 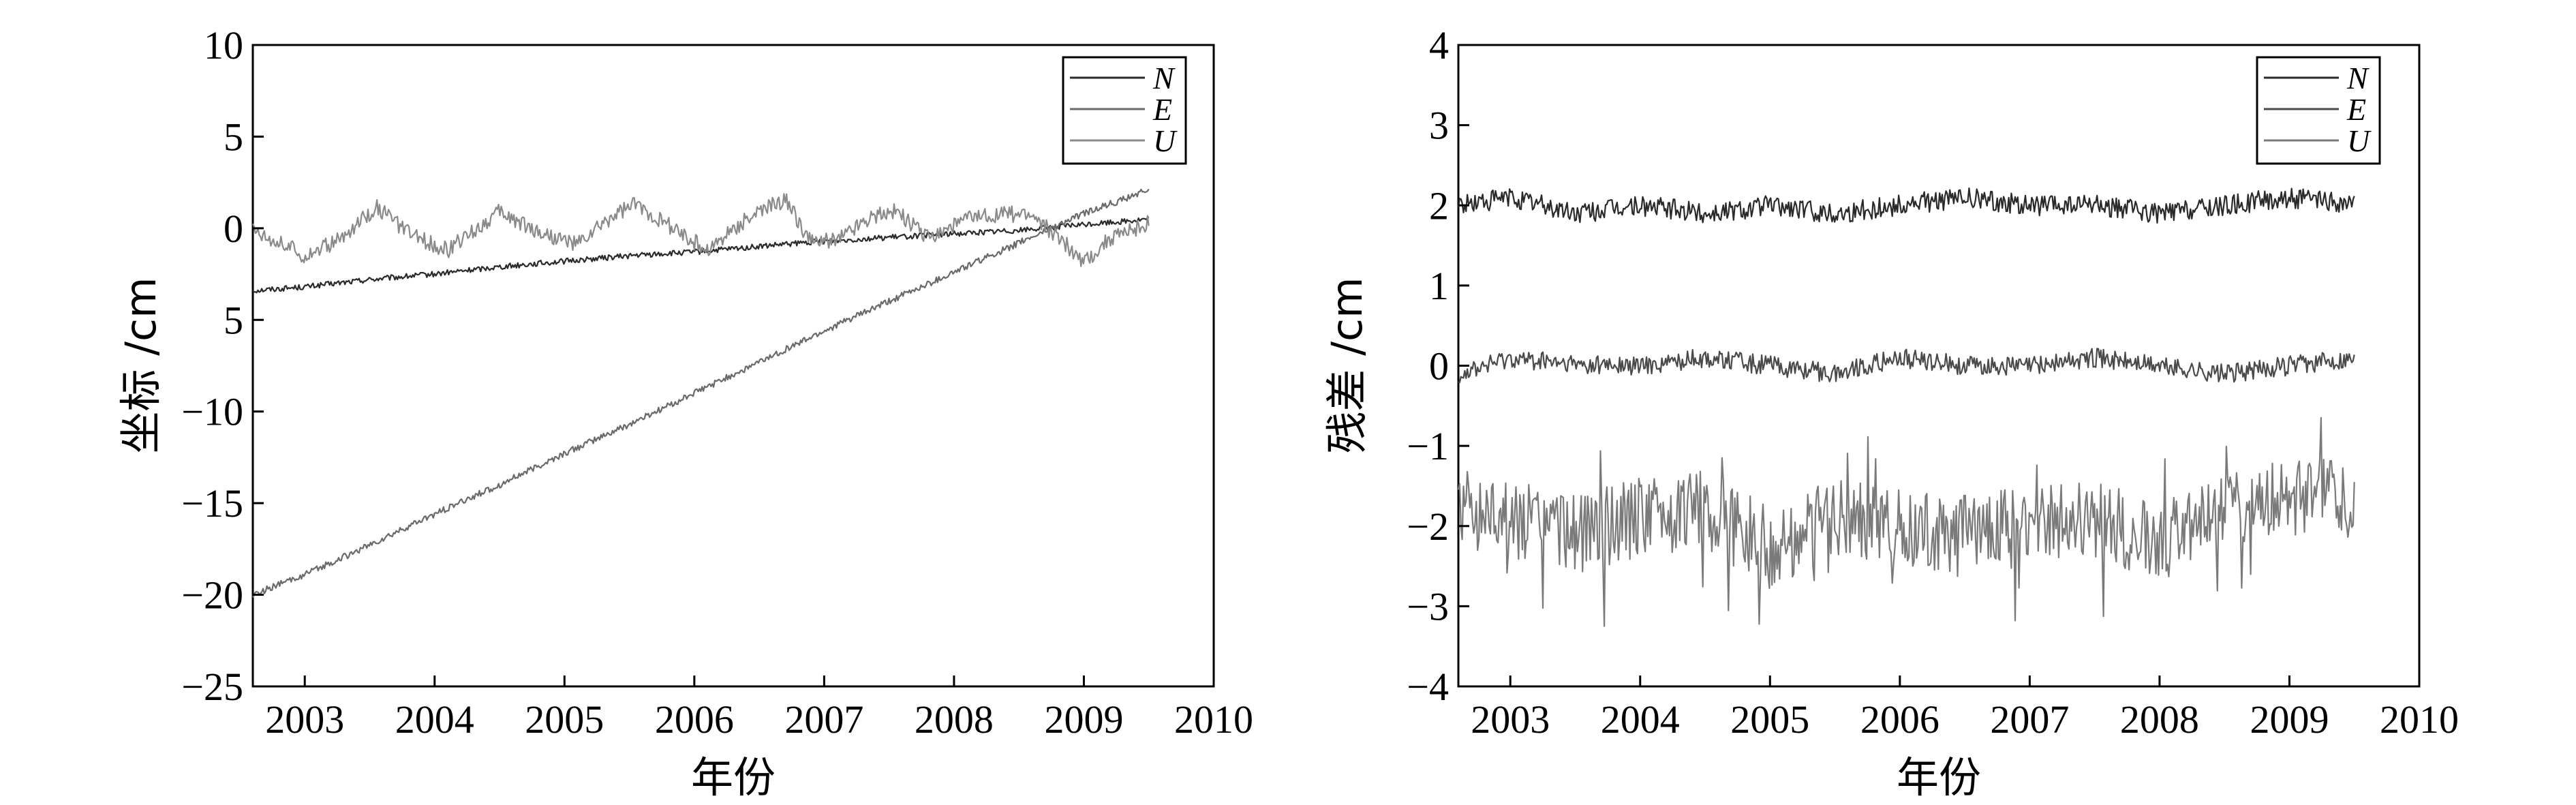 I want to click on y-tick-label: −15, so click(x=212, y=503).